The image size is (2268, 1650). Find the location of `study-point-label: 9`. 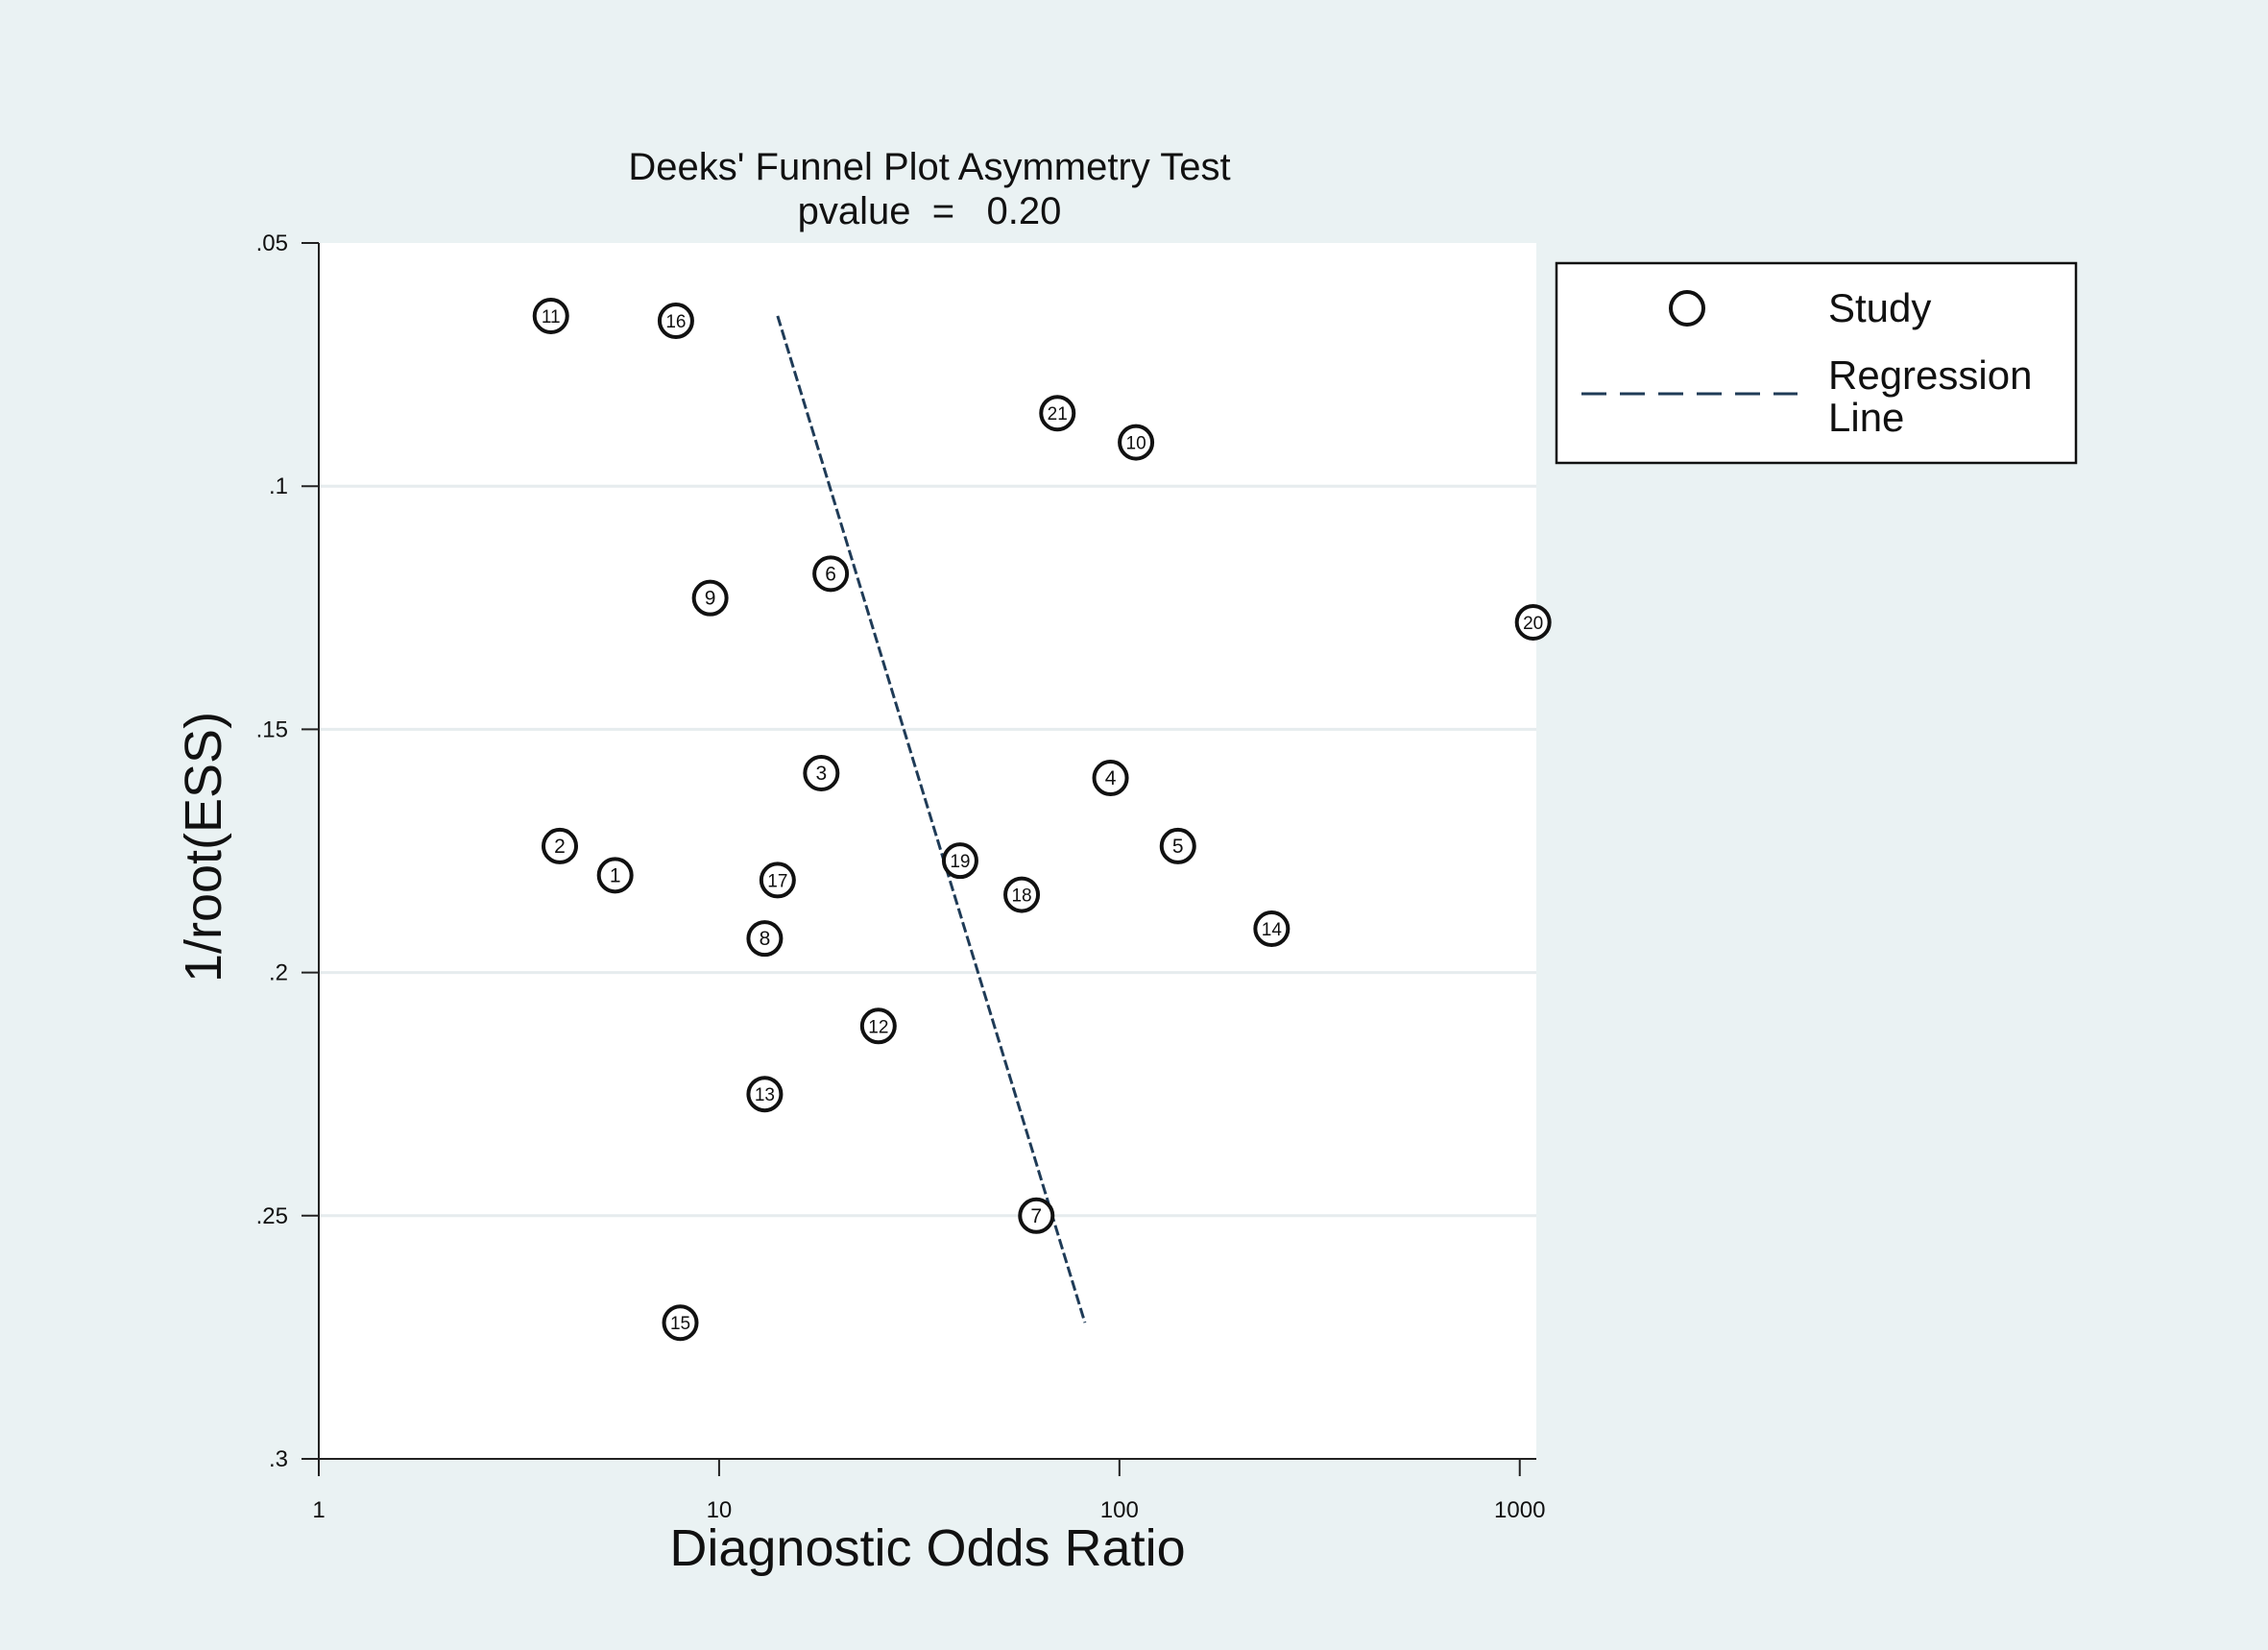

study-point-label: 9 is located at coordinates (710, 599).